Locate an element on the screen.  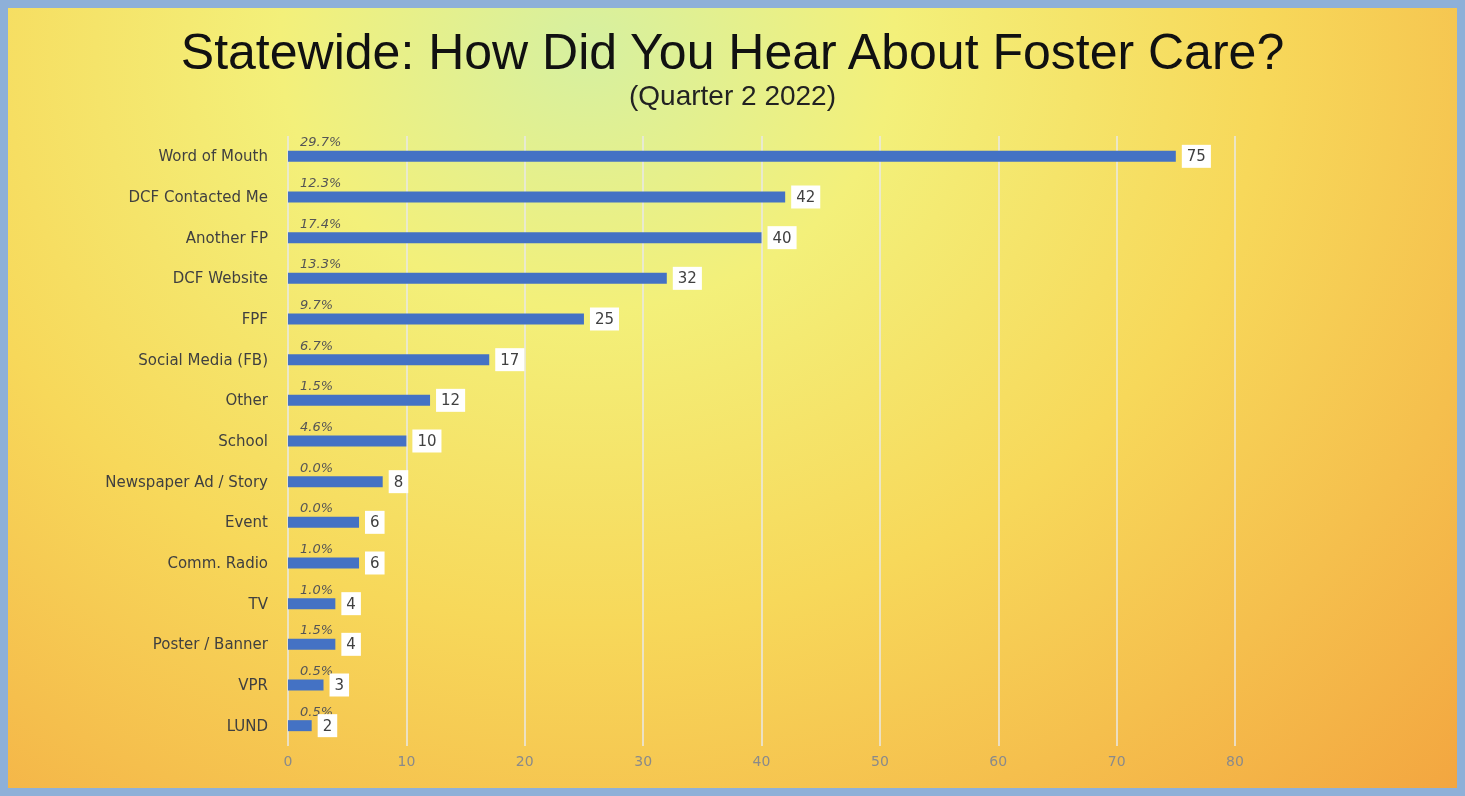
x-tick-label: 60 is located at coordinates (998, 761).